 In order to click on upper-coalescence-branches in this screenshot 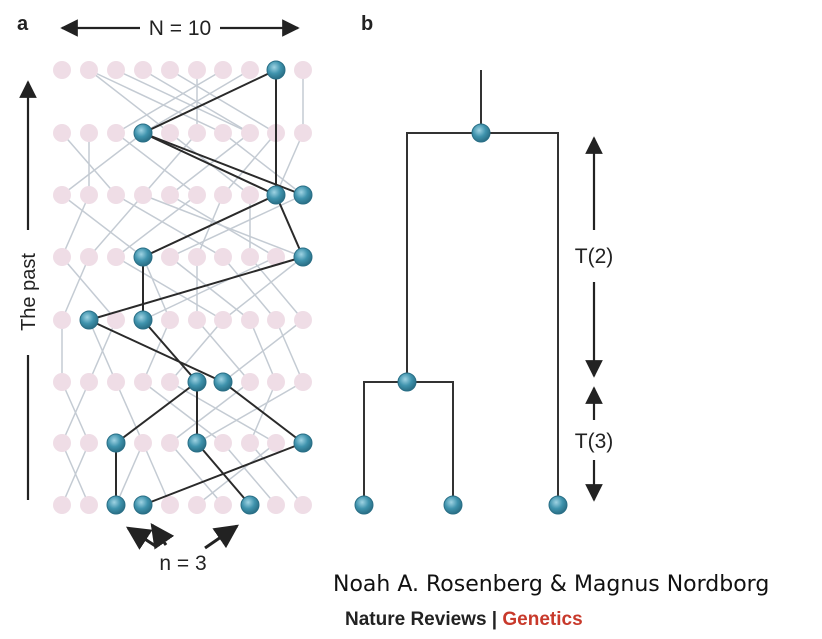, I will do `click(482, 318)`.